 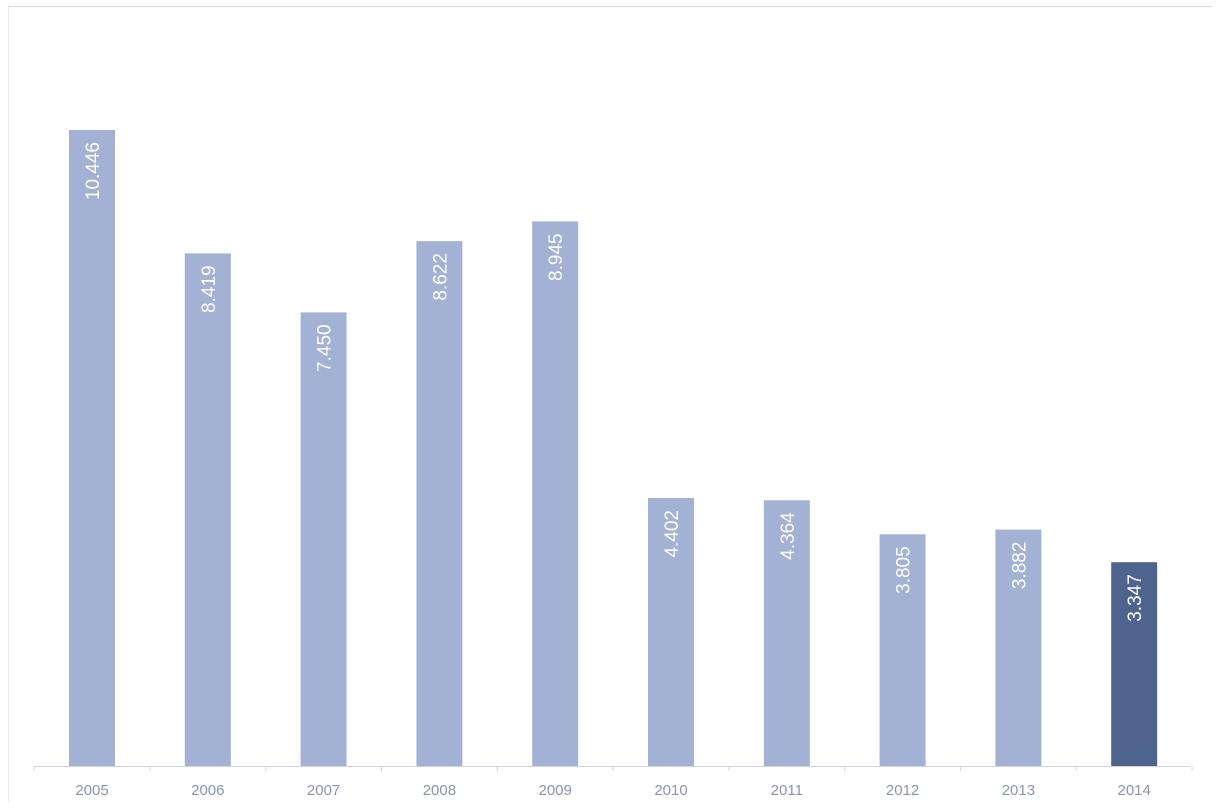 I want to click on bar-2011, so click(x=786, y=633).